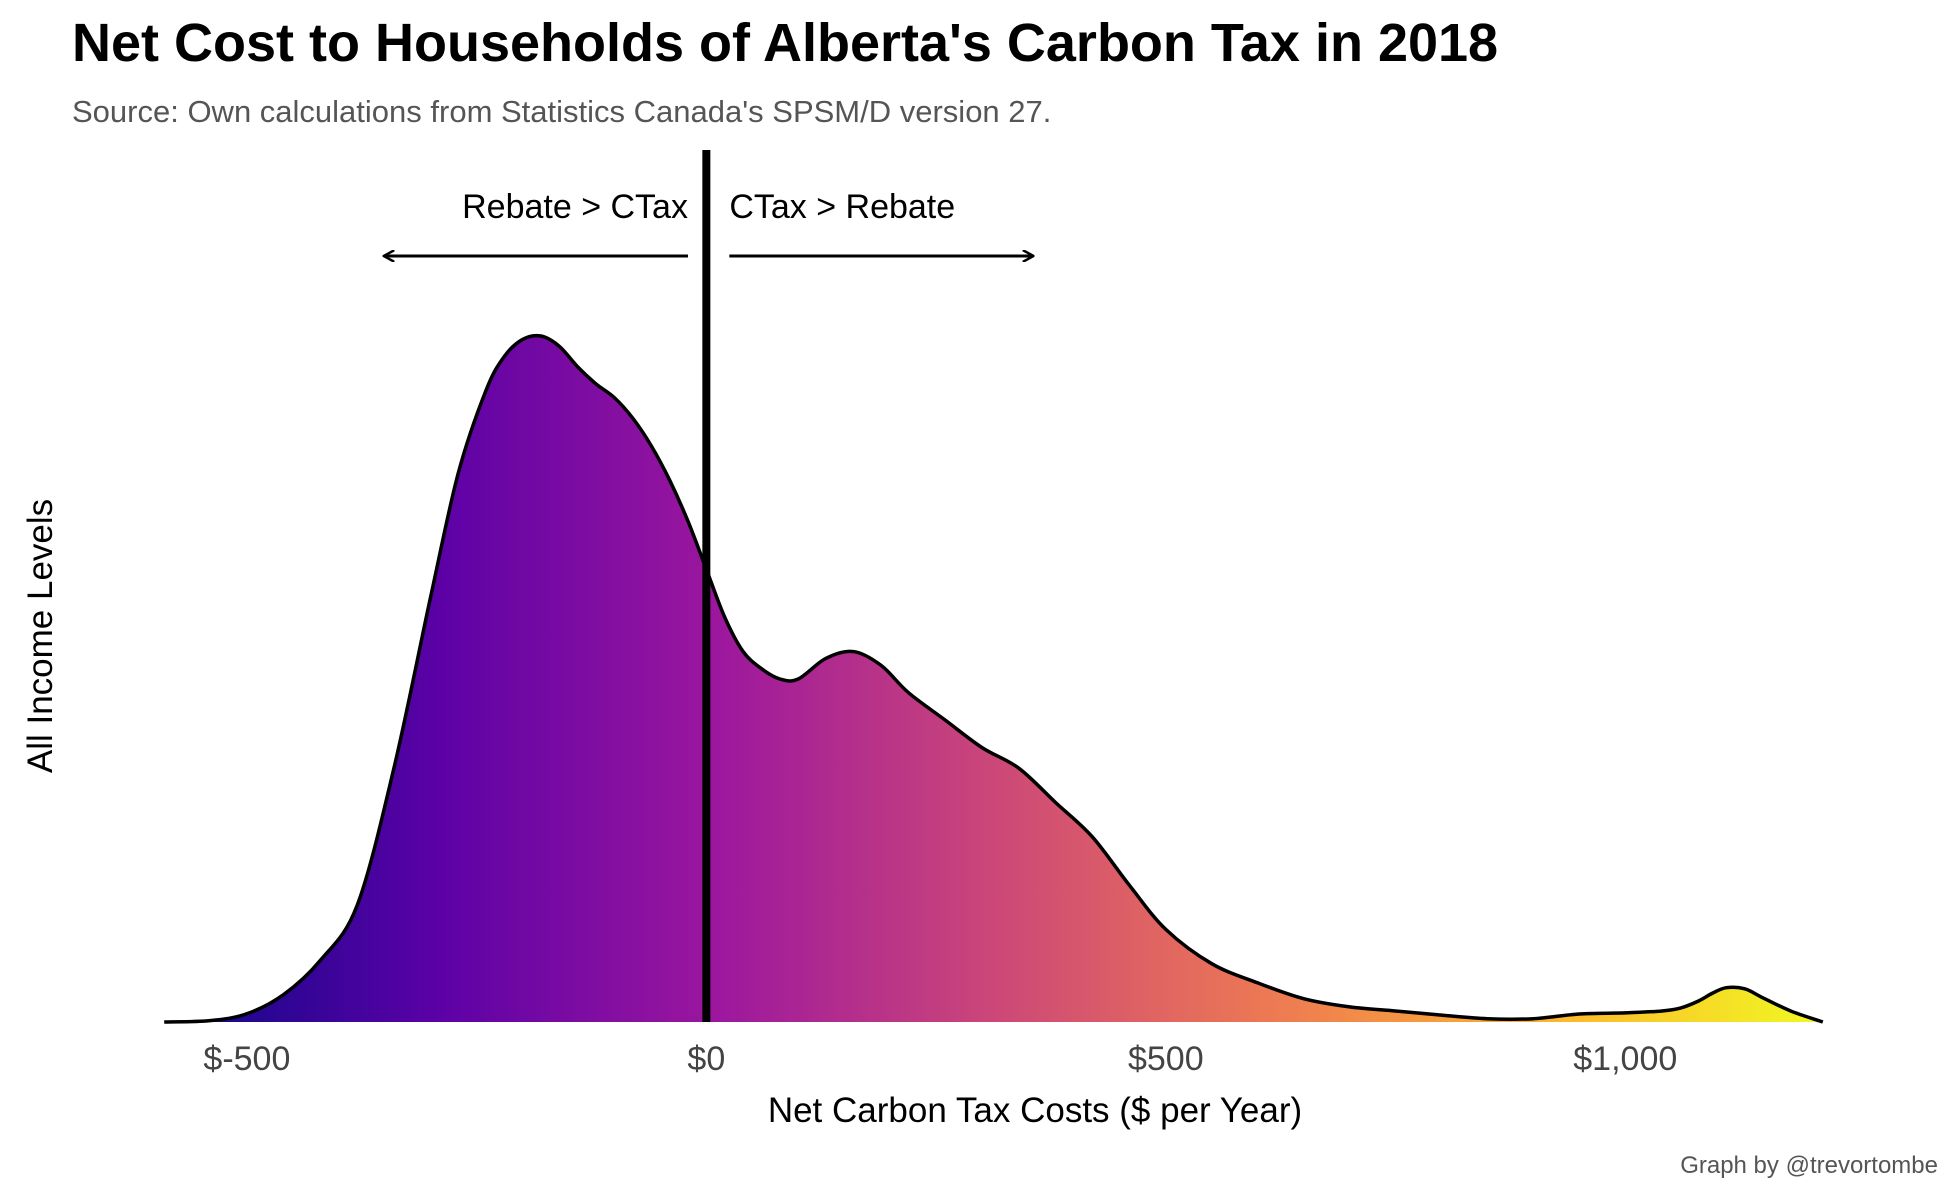 Image resolution: width=1950 pixels, height=1200 pixels. Describe the element at coordinates (1035, 1110) in the screenshot. I see `x-axis-title: Net Carbon Tax Costs ($ per Year)` at that location.